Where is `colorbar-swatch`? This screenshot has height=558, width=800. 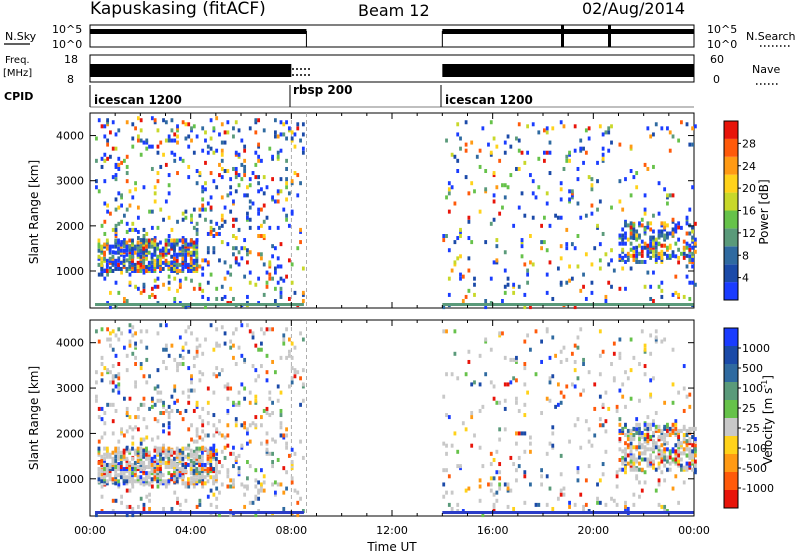
colorbar-swatch is located at coordinates (731, 273).